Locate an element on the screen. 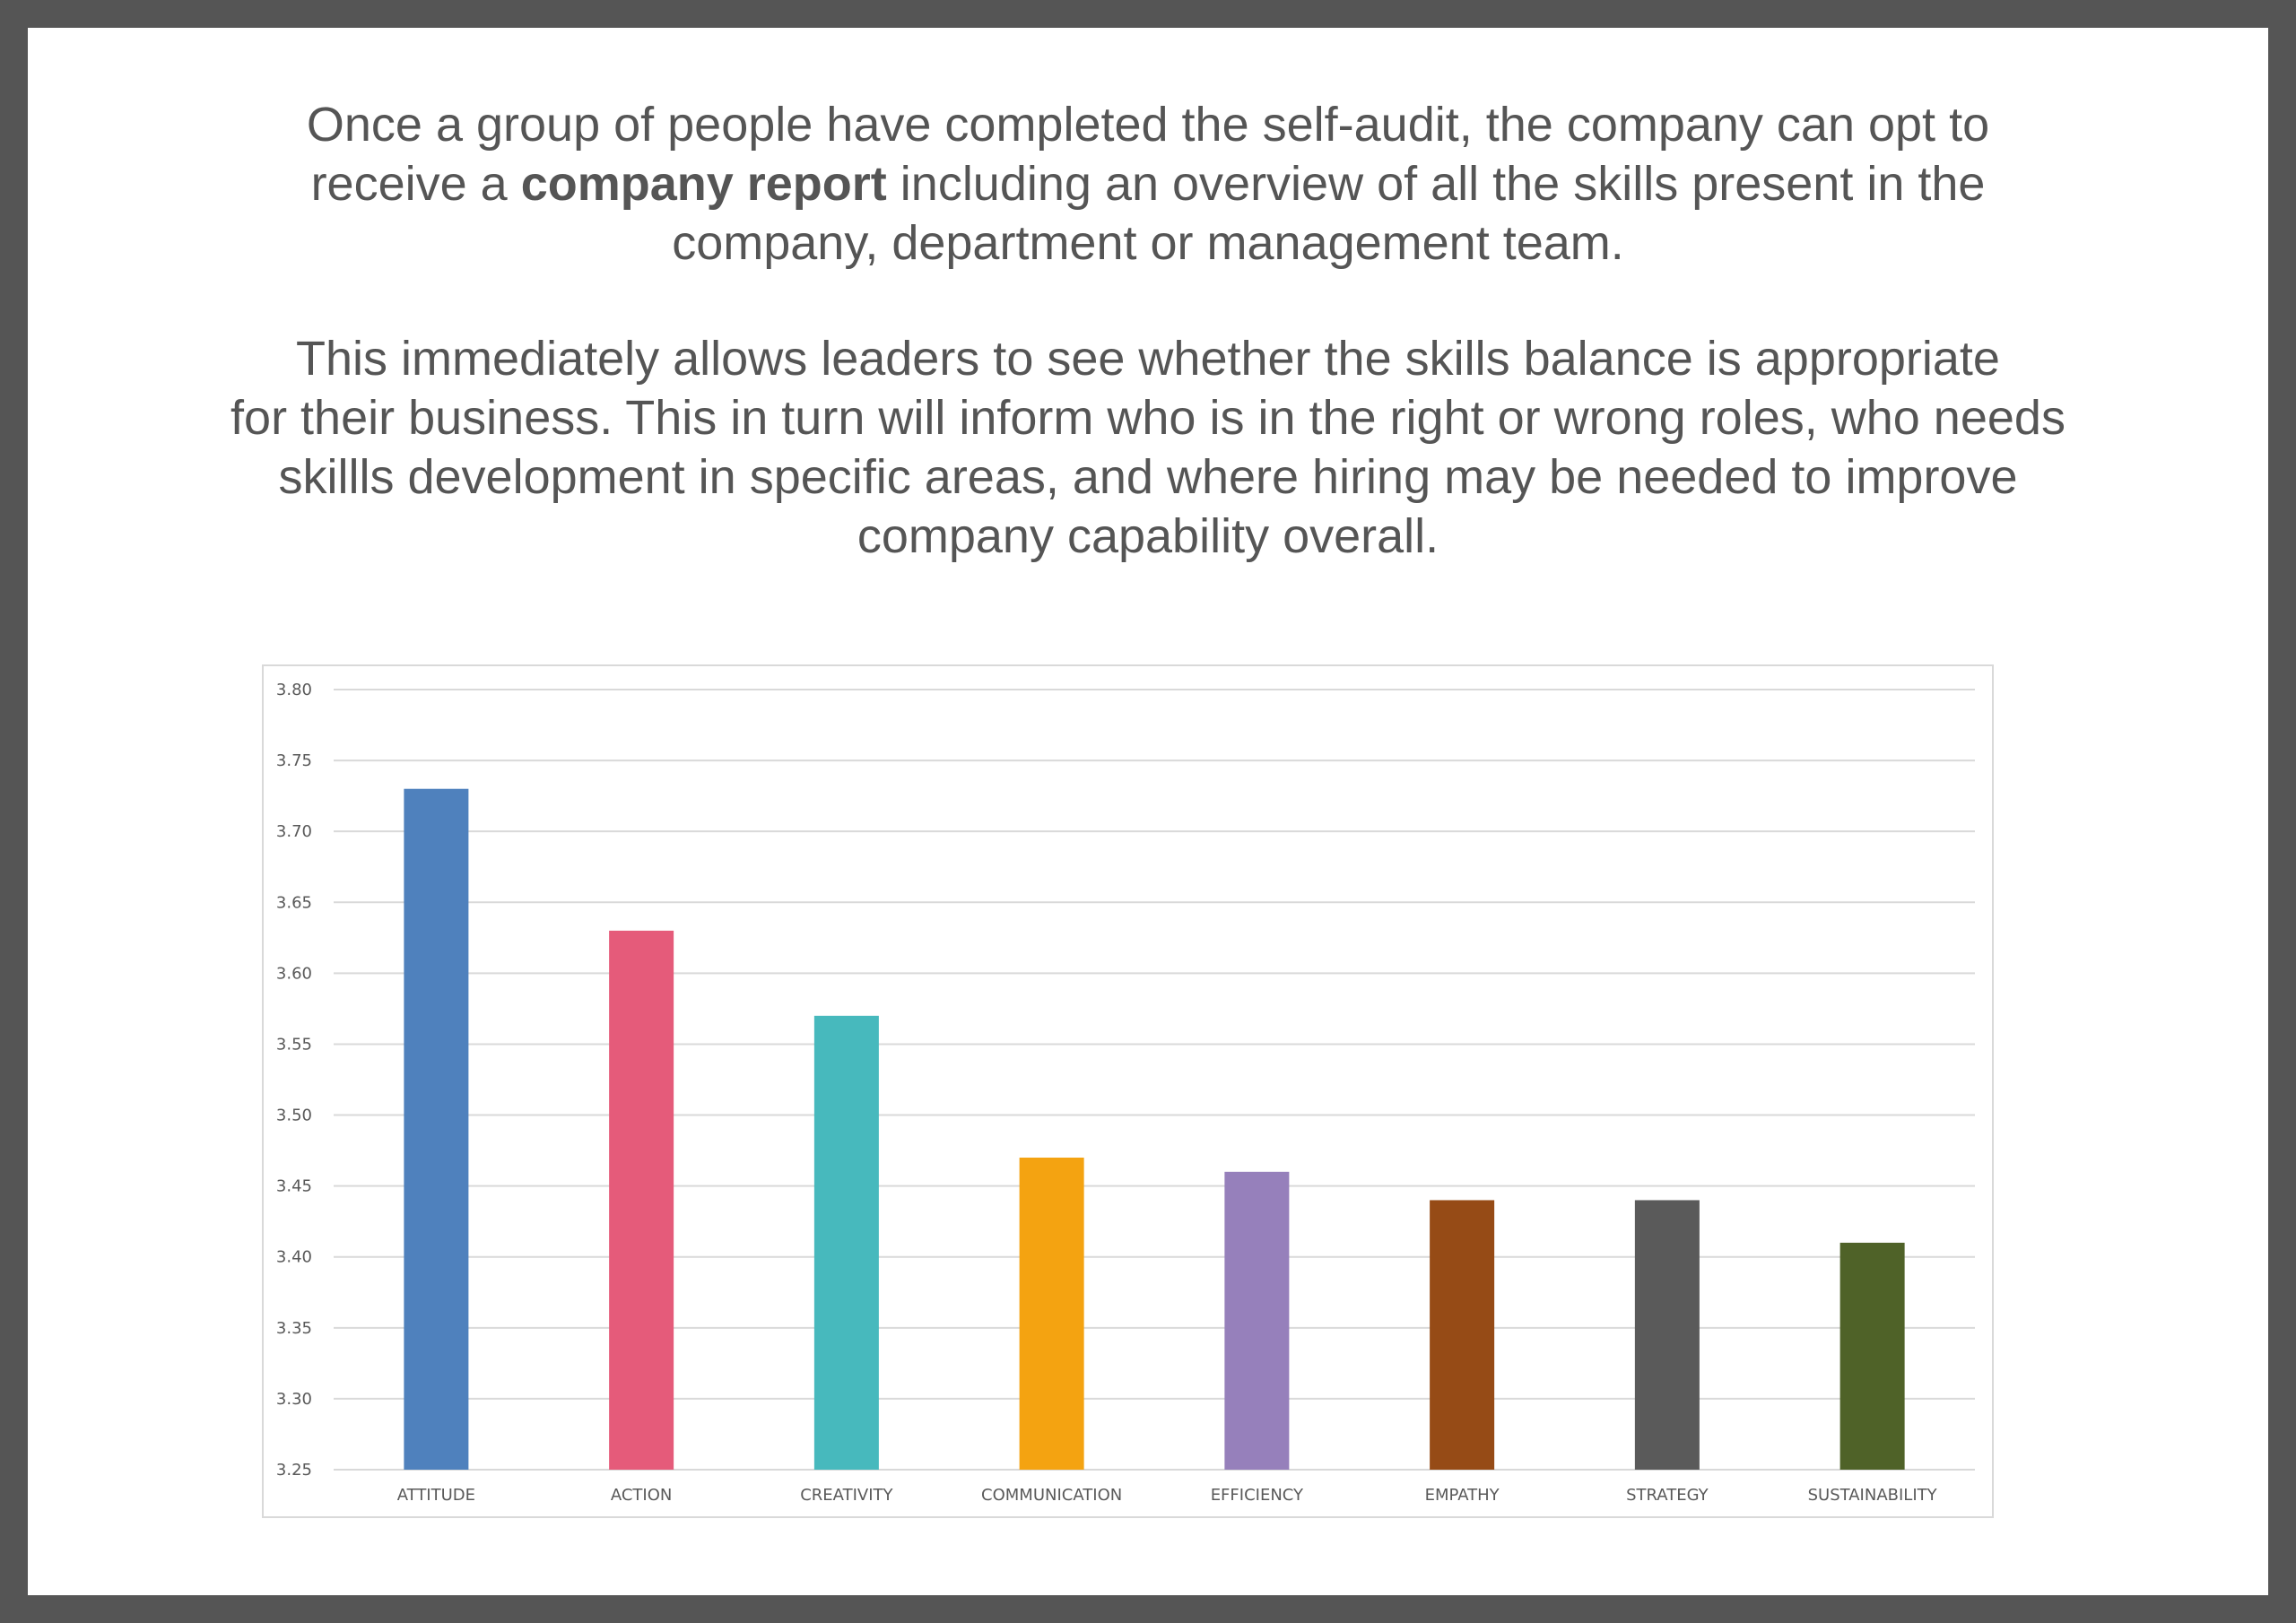 Image resolution: width=2296 pixels, height=1623 pixels. bar-creativity is located at coordinates (846, 1242).